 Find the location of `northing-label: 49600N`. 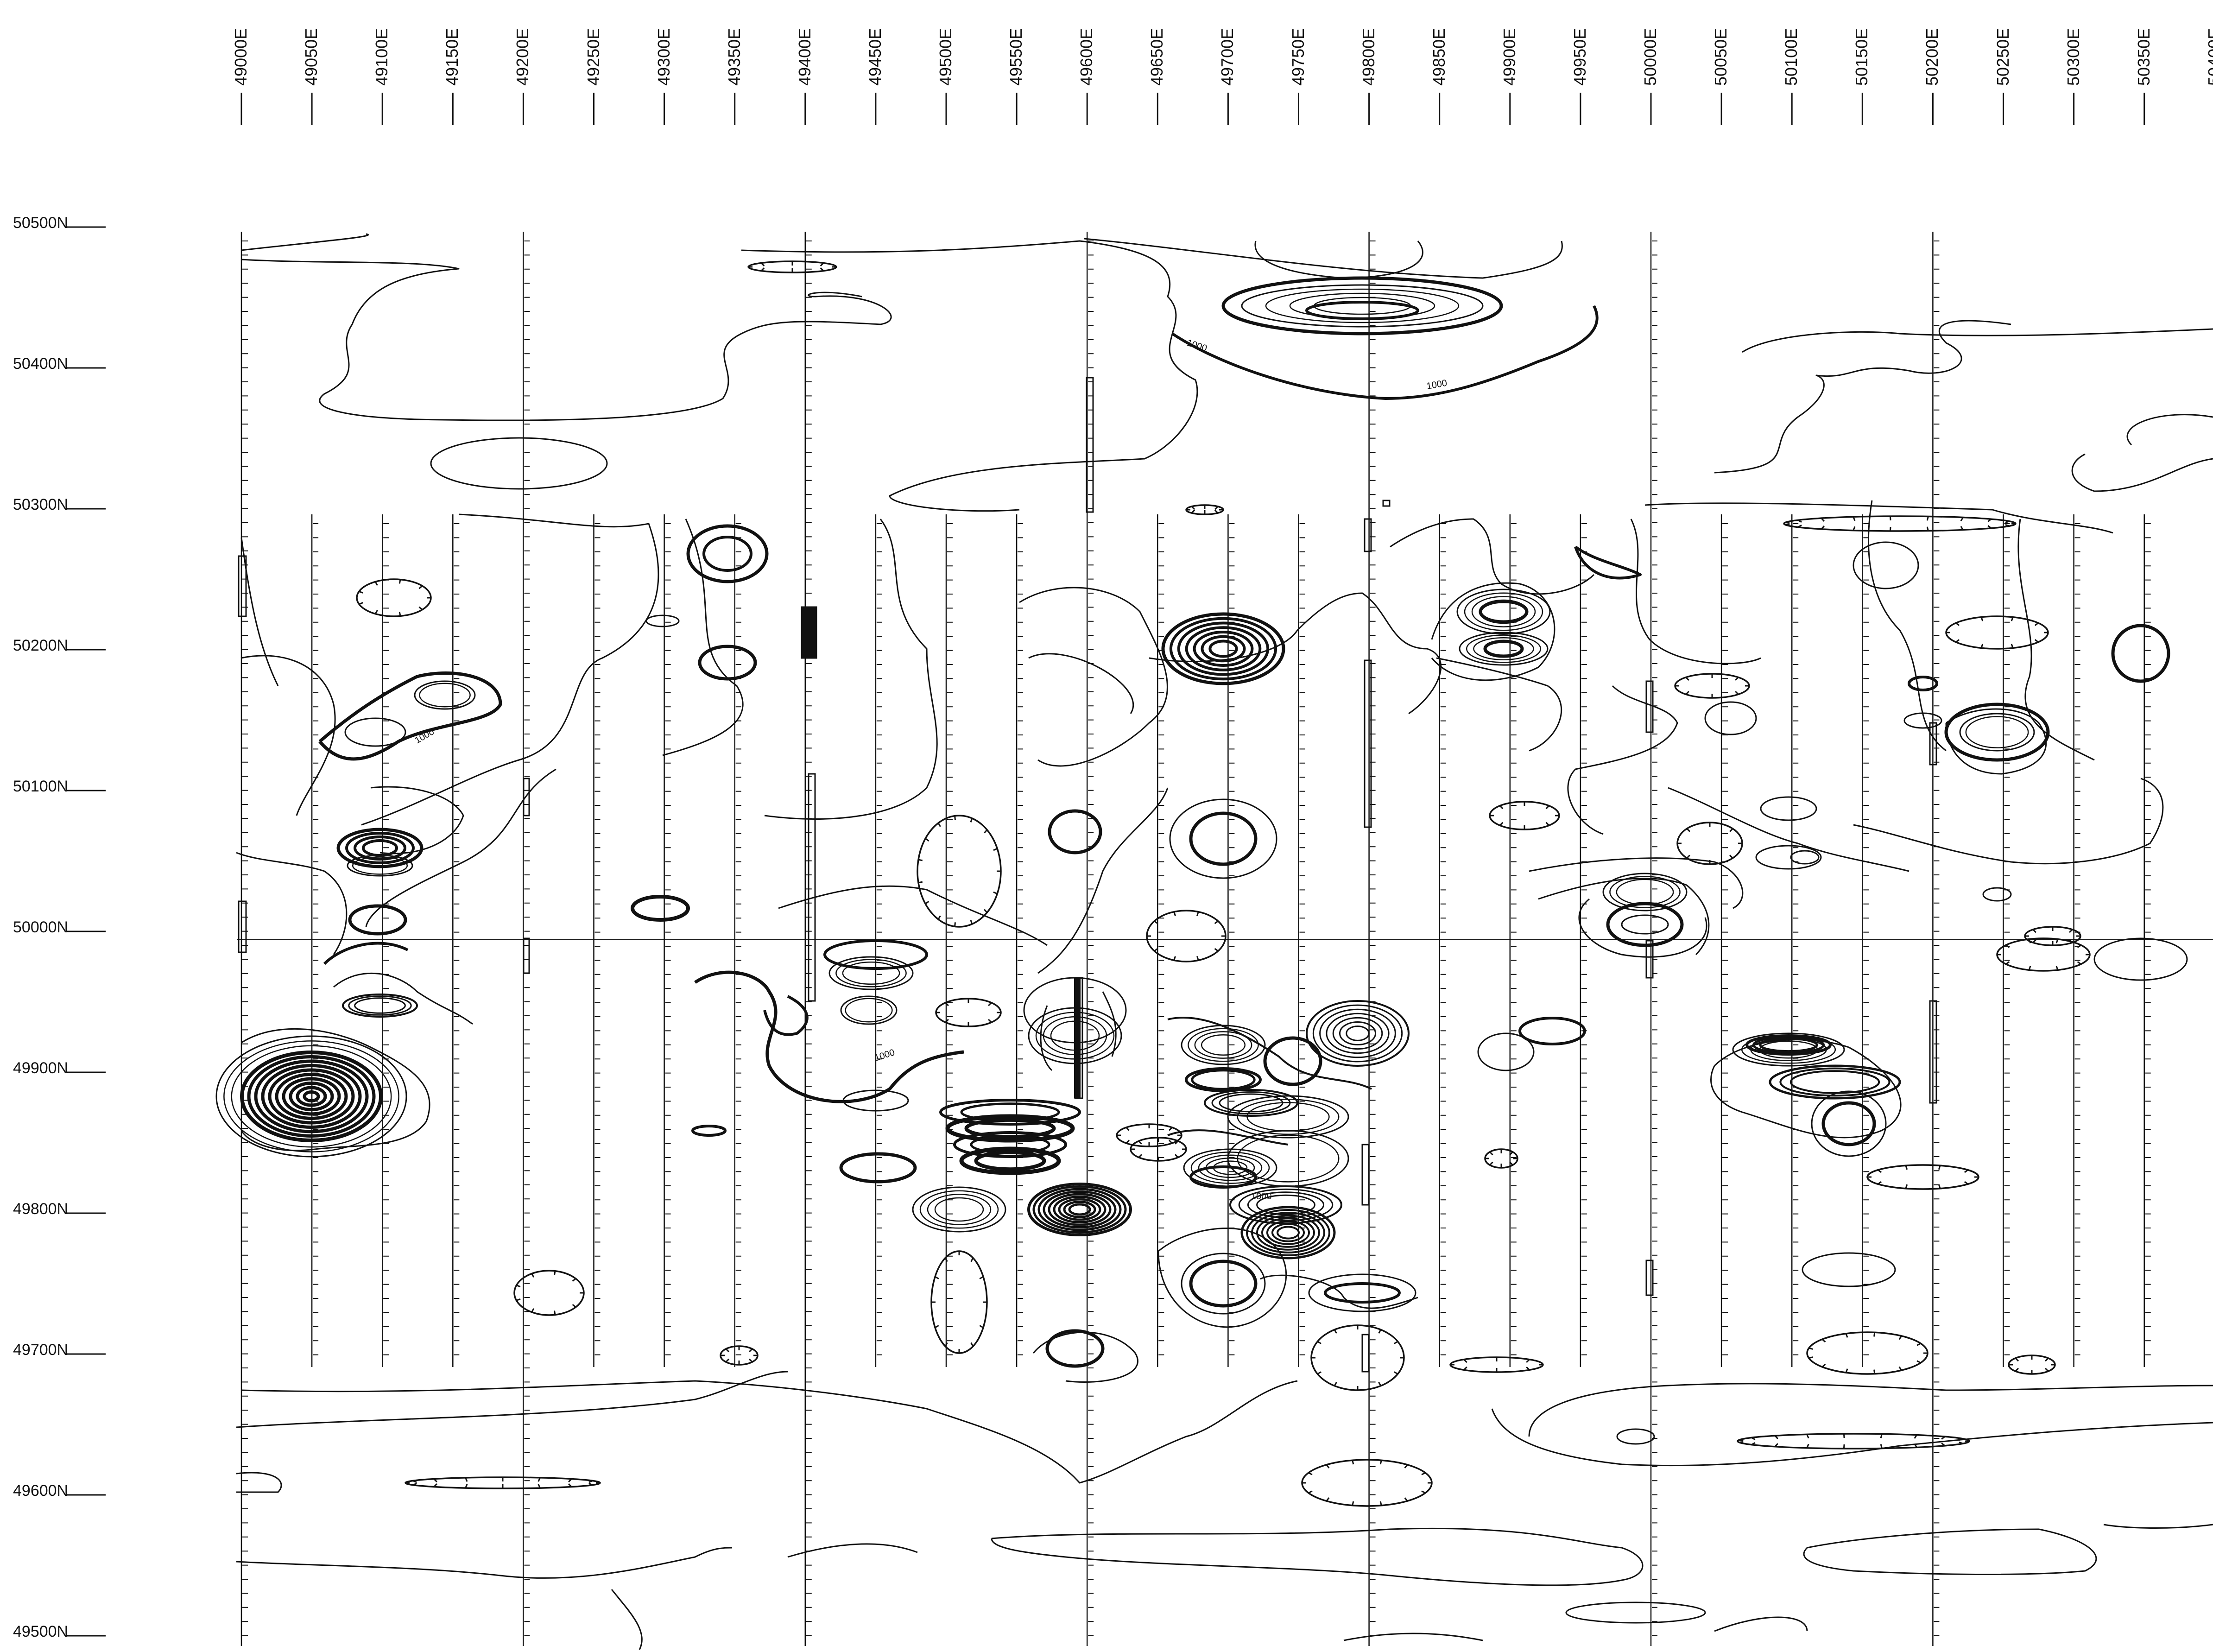

northing-label: 49600N is located at coordinates (41, 1491).